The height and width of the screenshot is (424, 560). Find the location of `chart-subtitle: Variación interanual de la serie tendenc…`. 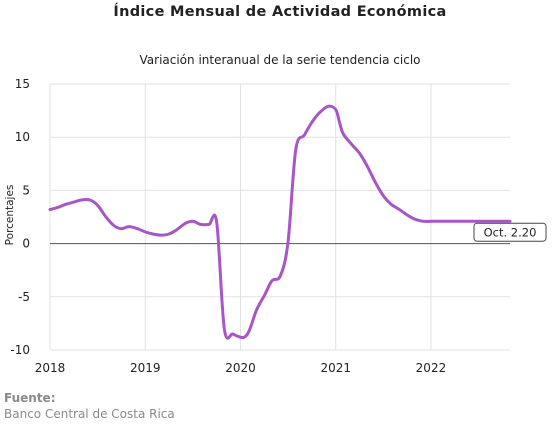

chart-subtitle: Variación interanual de la serie tendenc… is located at coordinates (280, 60).